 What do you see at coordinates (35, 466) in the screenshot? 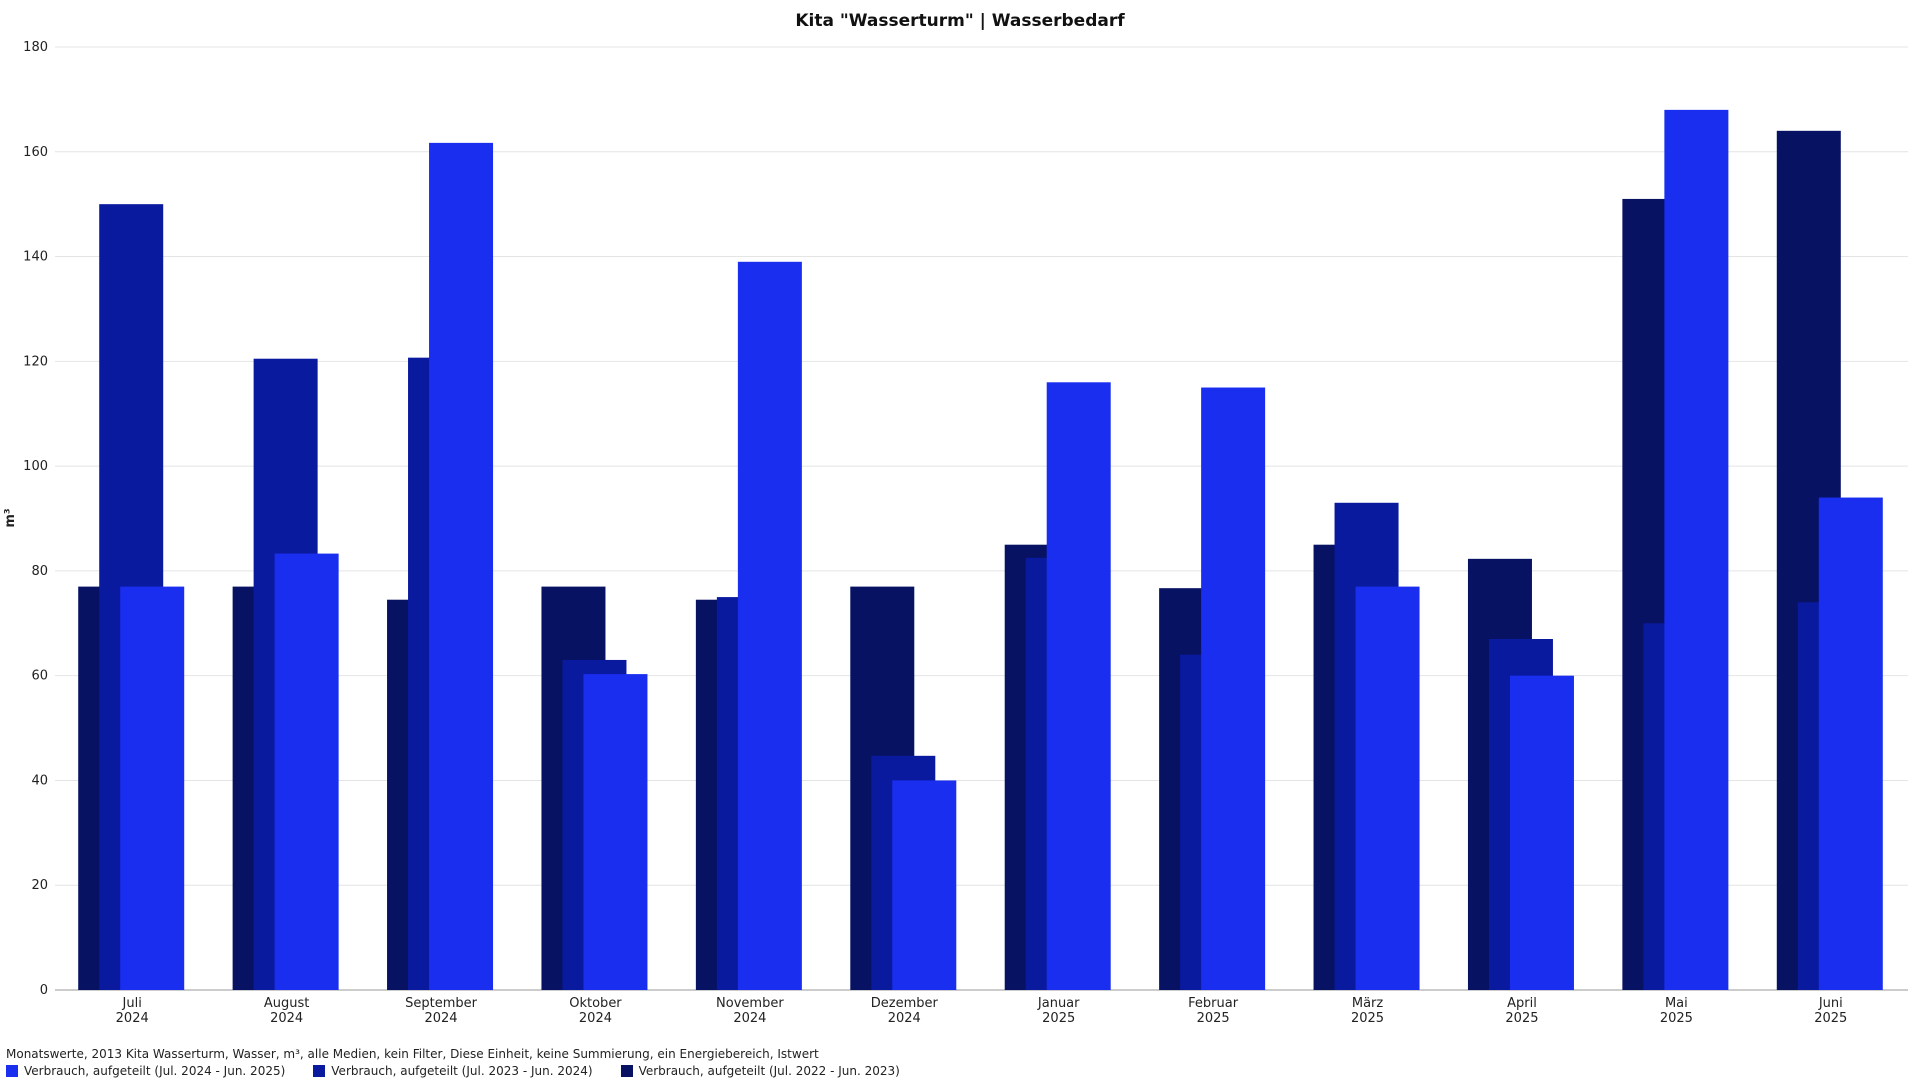
I see `y-tick-label: 100` at bounding box center [35, 466].